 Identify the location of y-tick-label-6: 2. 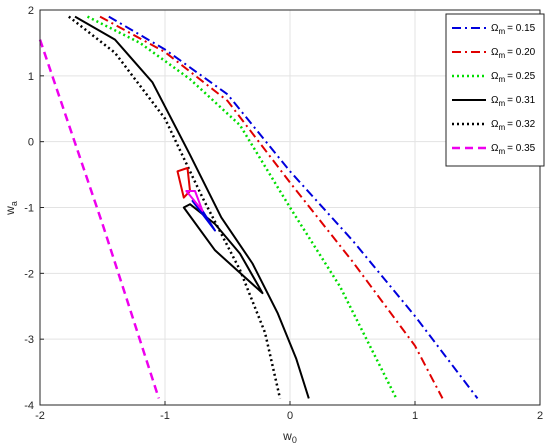
(31, 11).